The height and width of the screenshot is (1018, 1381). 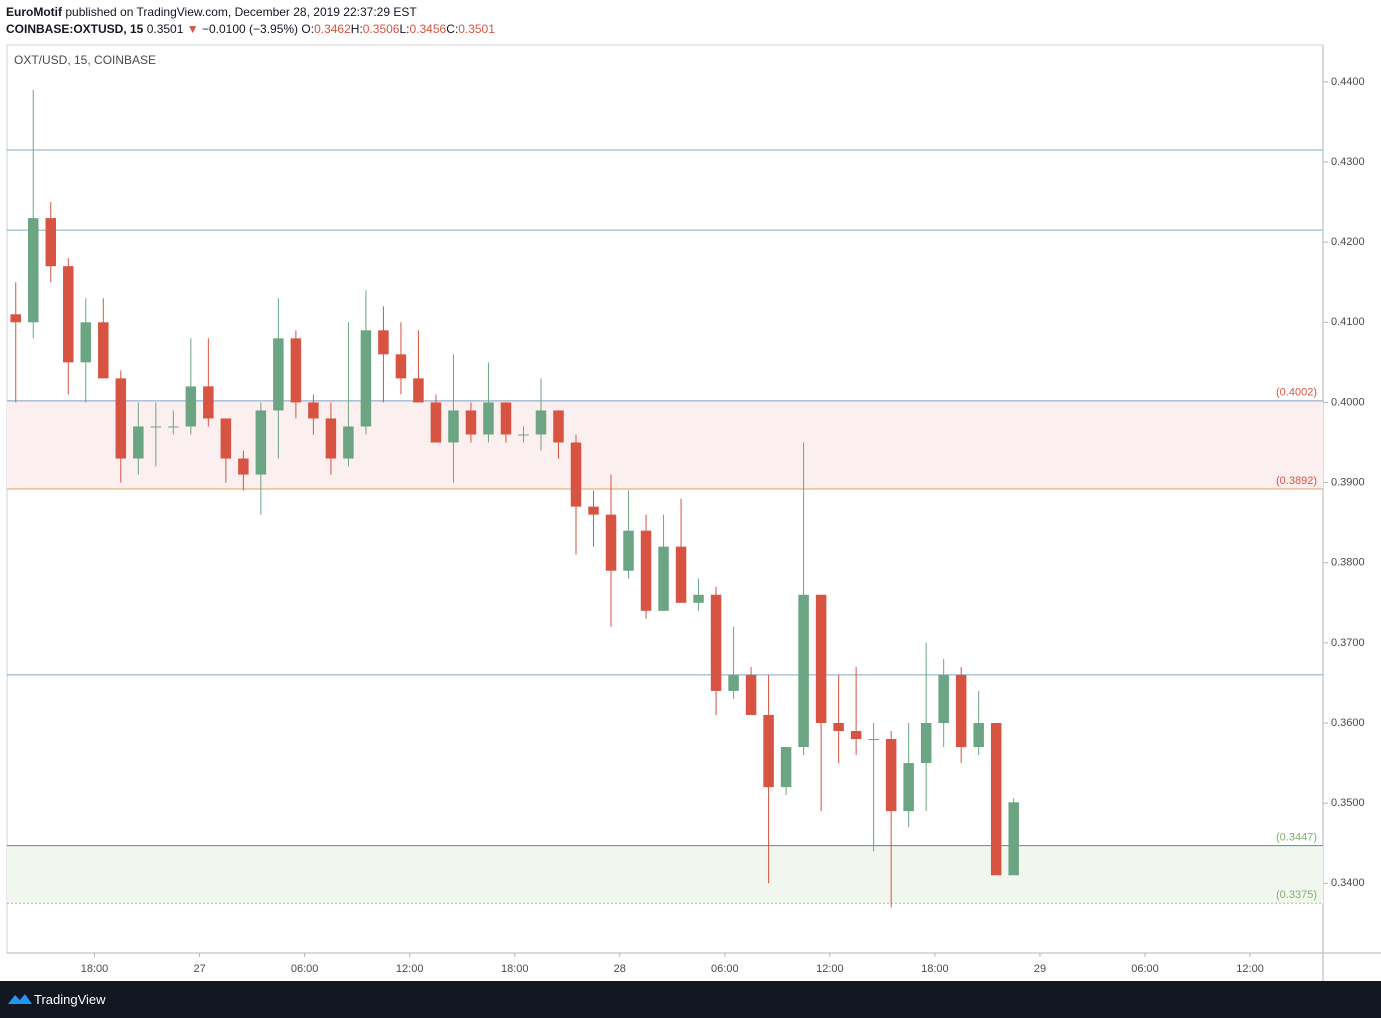 I want to click on logo, so click(x=20, y=999).